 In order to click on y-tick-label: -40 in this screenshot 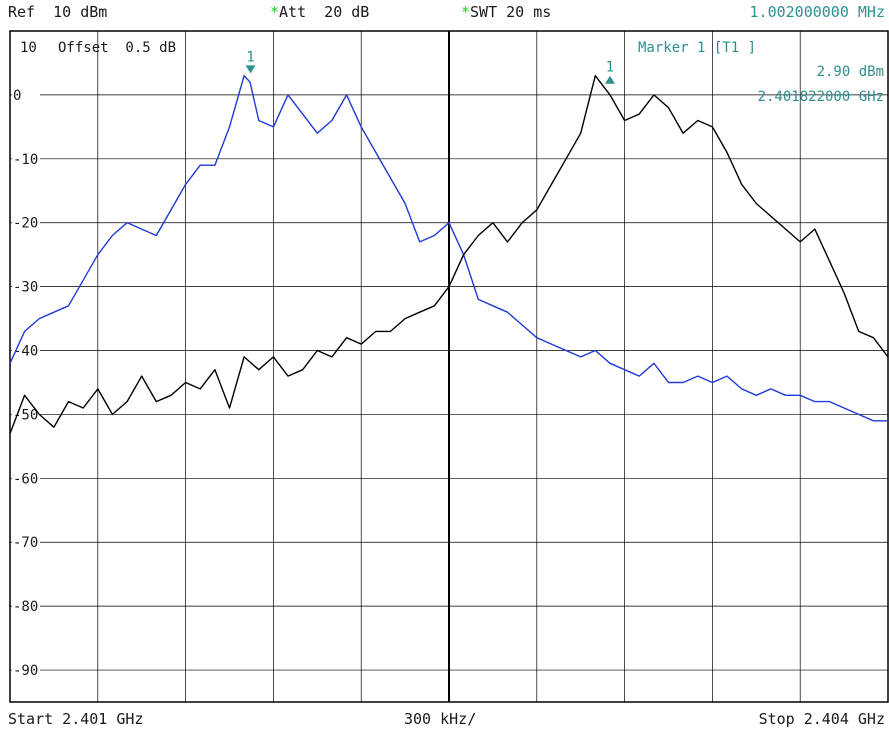, I will do `click(25, 352)`.